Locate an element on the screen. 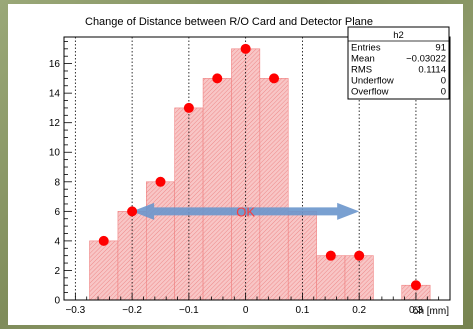 This screenshot has width=473, height=329. ok-double-arrow is located at coordinates (246, 211).